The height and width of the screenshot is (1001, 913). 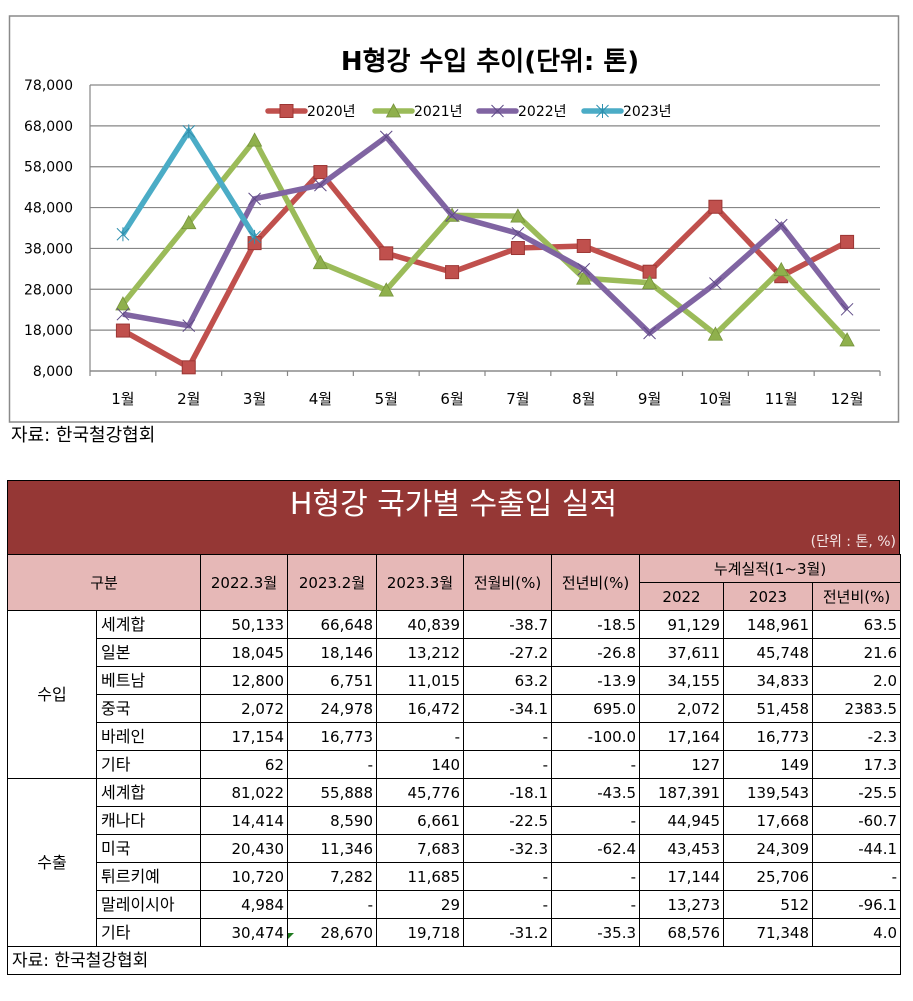 I want to click on data-point-2021-m2, so click(x=189, y=222).